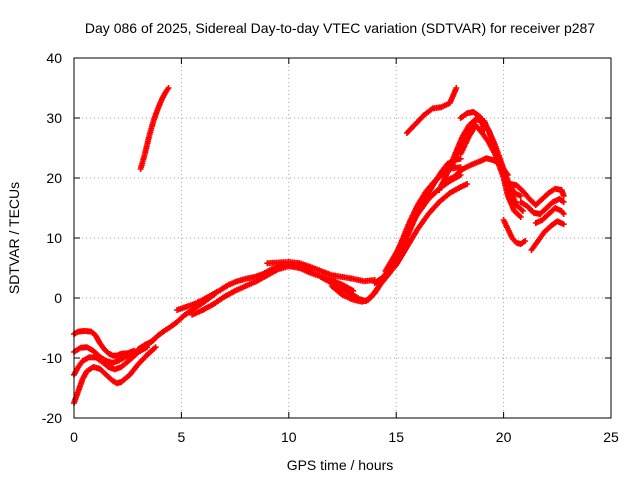  I want to click on y-tick-label: 20, so click(54, 178).